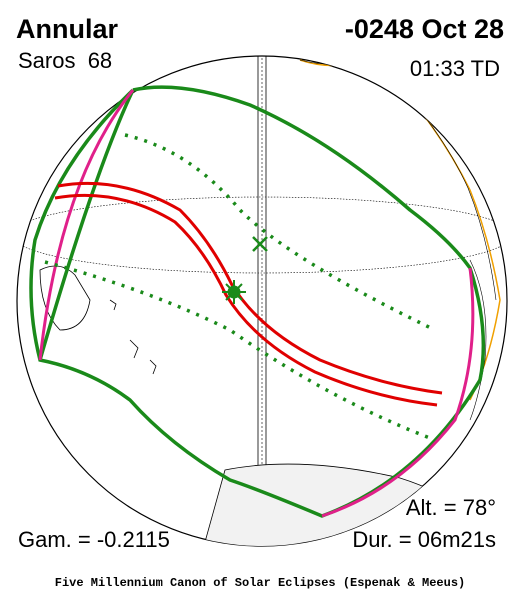 This screenshot has width=520, height=600. Describe the element at coordinates (67, 29) in the screenshot. I see `title: Annular` at that location.